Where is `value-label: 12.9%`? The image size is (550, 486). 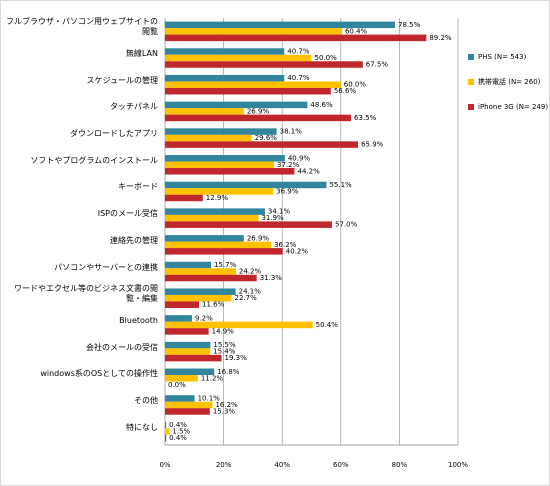
value-label: 12.9% is located at coordinates (217, 198).